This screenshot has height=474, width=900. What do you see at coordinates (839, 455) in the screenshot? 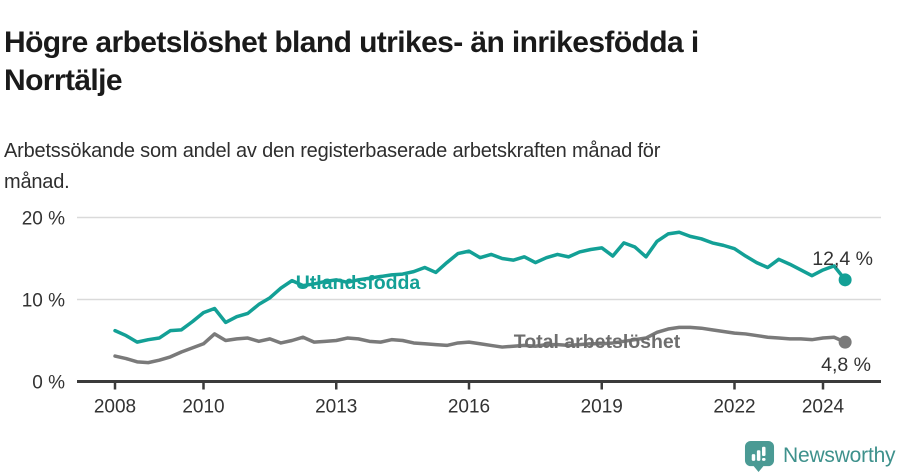
I see `brand-name: Newsworthy` at bounding box center [839, 455].